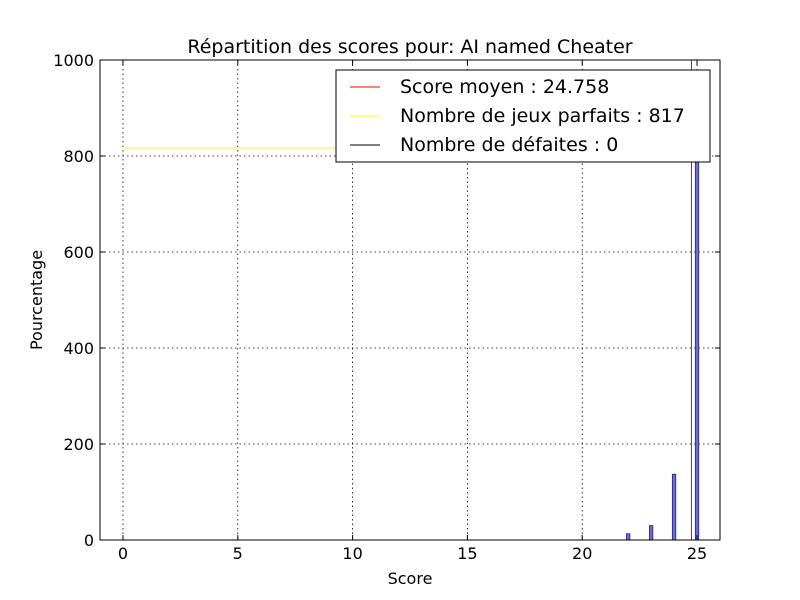  What do you see at coordinates (582, 553) in the screenshot?
I see `x-tick-label: 20` at bounding box center [582, 553].